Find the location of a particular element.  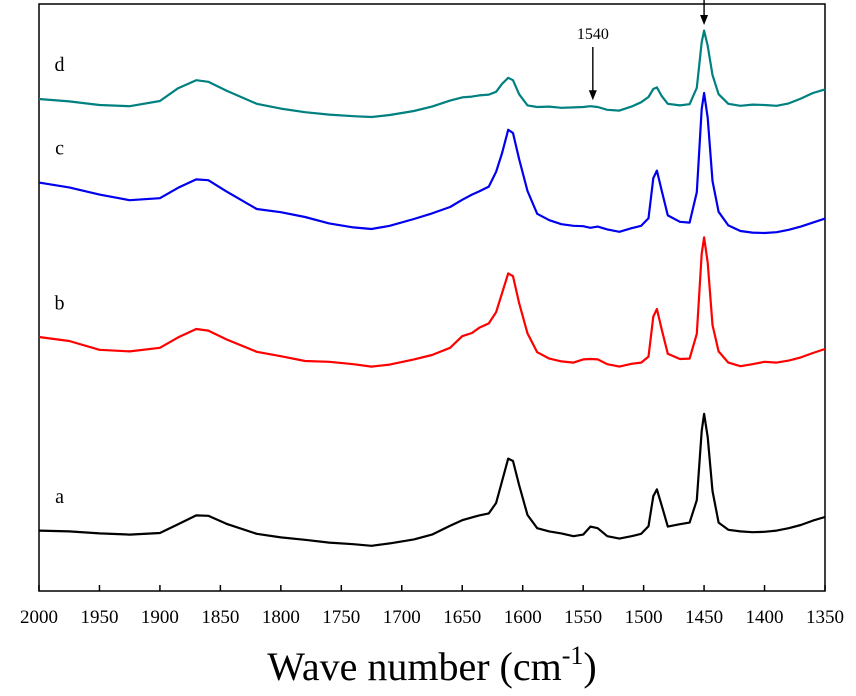

series-line-d is located at coordinates (432, 74).